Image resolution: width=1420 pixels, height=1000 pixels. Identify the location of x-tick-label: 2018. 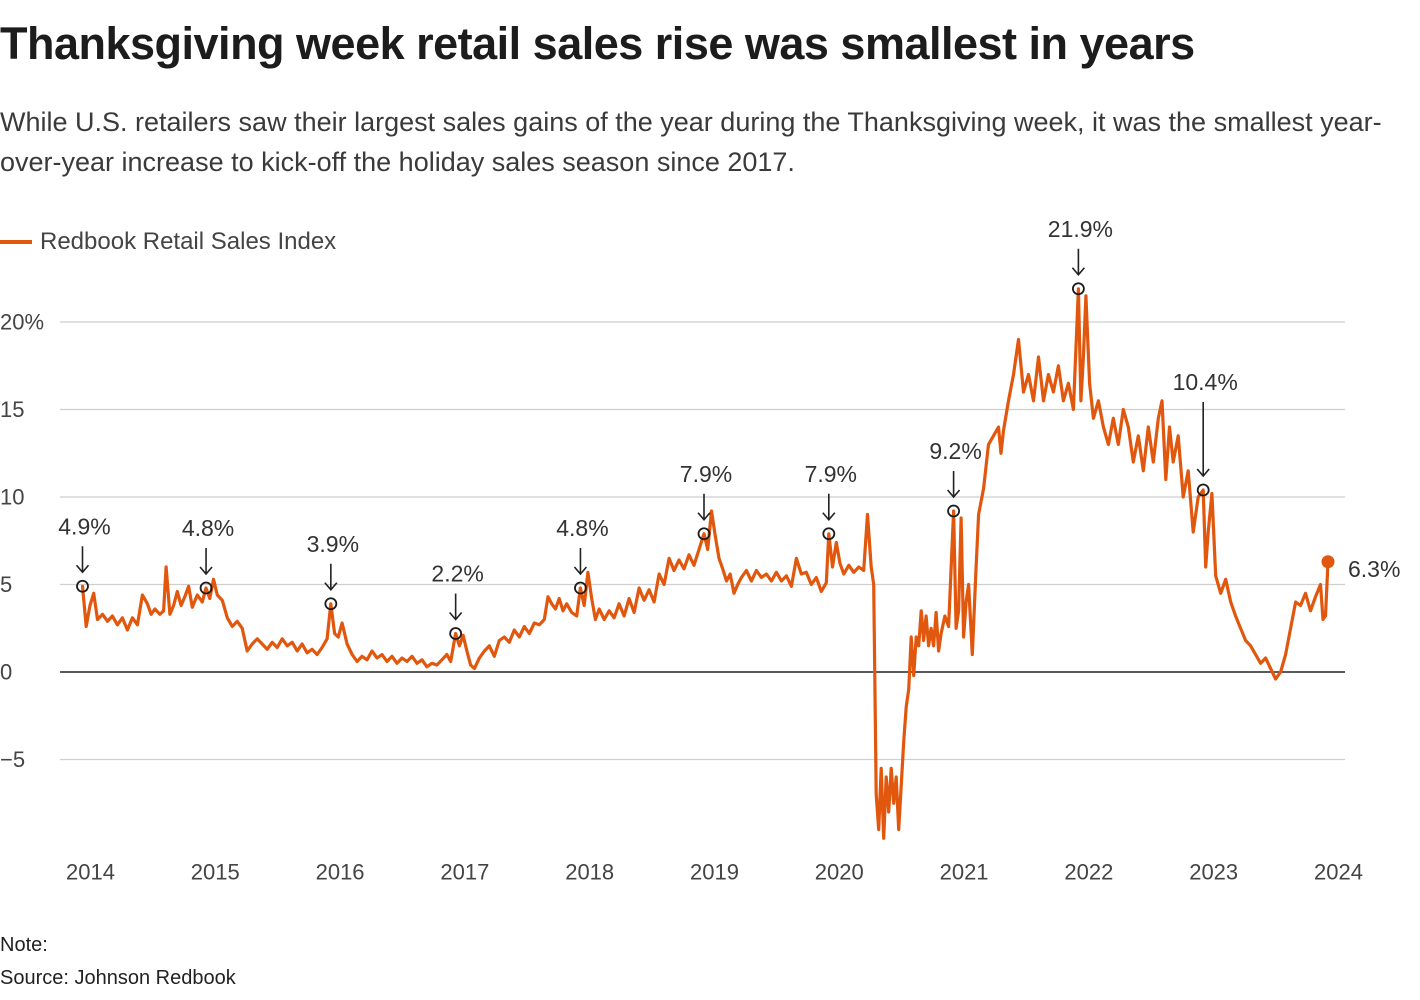
(589, 872).